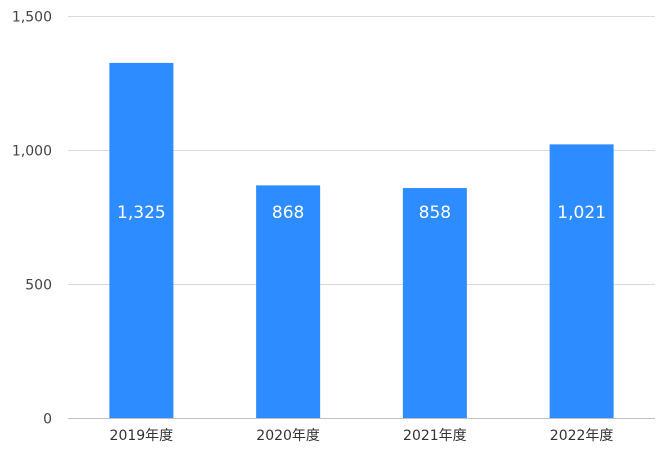 The width and height of the screenshot is (671, 453). I want to click on data-labels: 1,325 868 858 1,021, so click(361, 213).